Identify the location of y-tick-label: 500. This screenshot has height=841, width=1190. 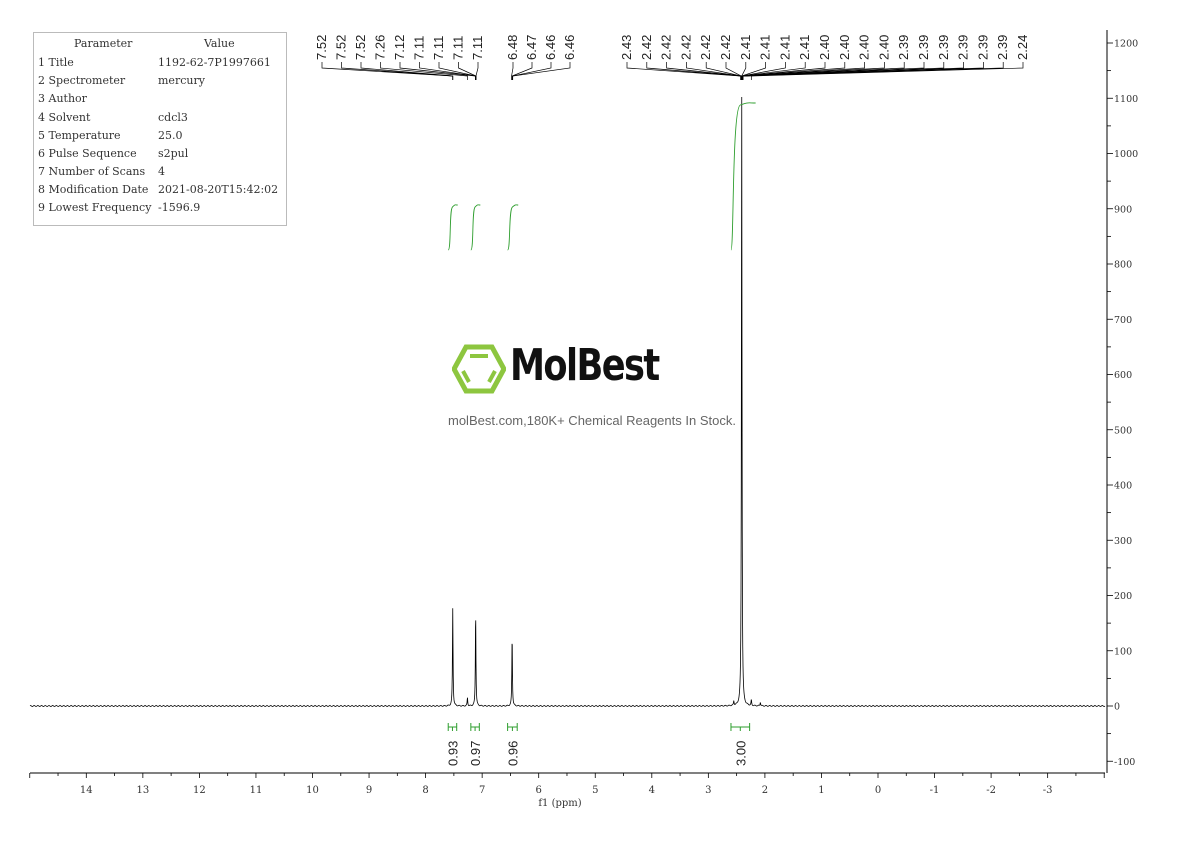
(1123, 430).